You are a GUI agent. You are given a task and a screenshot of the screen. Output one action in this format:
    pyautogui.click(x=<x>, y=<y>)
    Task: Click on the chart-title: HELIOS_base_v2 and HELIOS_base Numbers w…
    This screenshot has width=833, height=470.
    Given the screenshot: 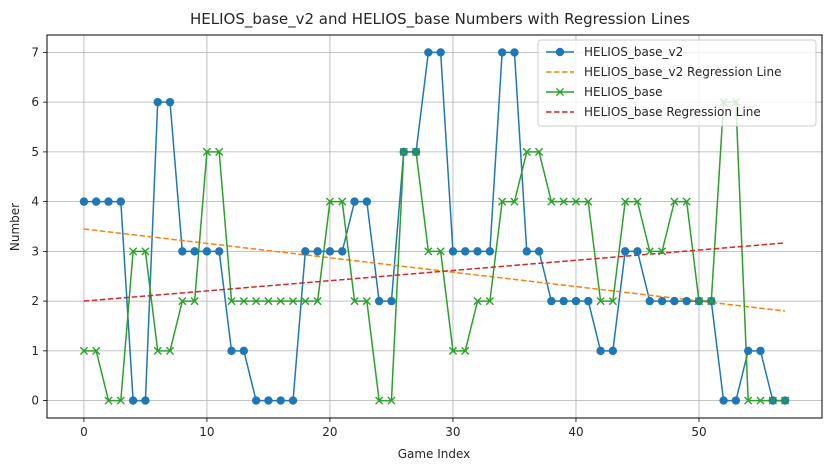 What is the action you would take?
    pyautogui.click(x=440, y=19)
    